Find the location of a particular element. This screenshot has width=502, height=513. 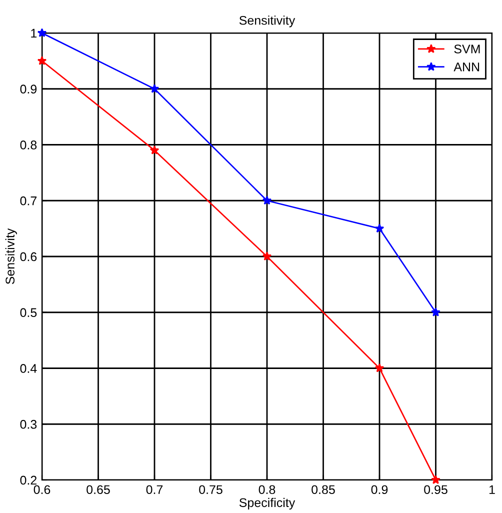

legend-label: SVM is located at coordinates (467, 49).